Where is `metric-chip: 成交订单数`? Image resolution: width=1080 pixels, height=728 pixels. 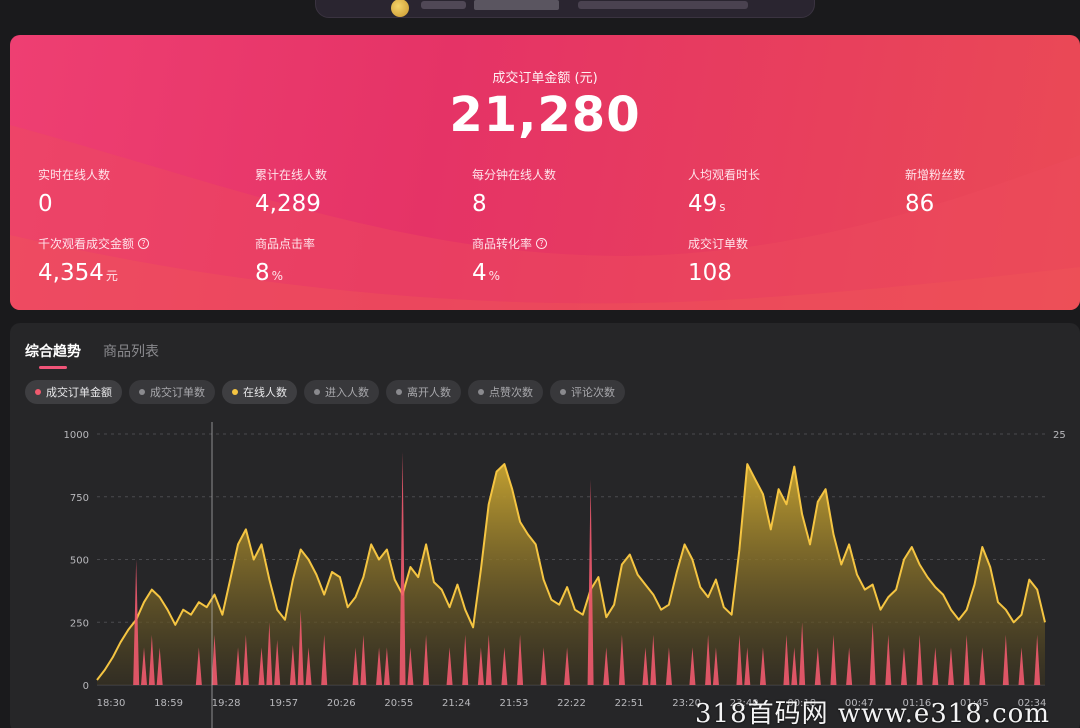 metric-chip: 成交订单数 is located at coordinates (172, 392).